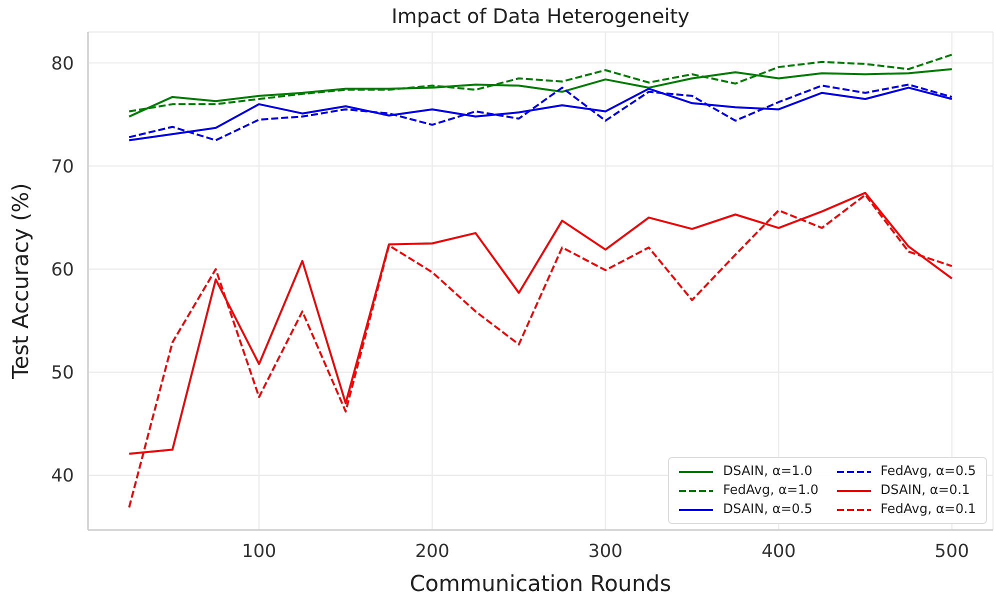 The height and width of the screenshot is (601, 994). I want to click on chart-title: Impact of Data Heterogeneity, so click(540, 16).